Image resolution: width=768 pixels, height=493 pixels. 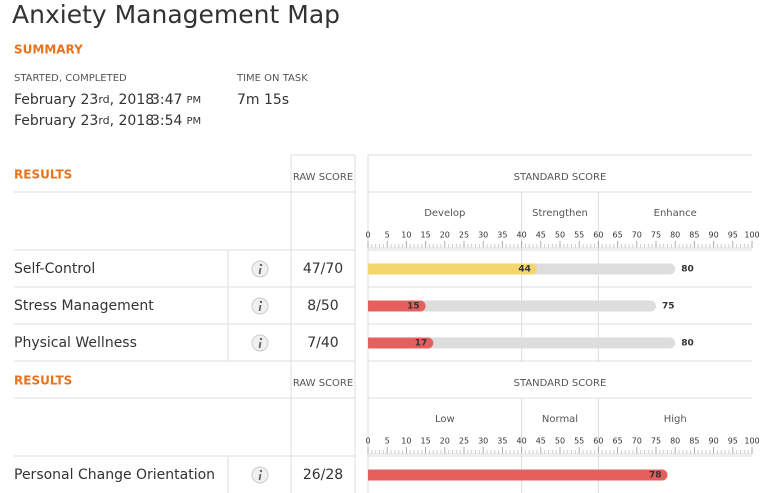 What do you see at coordinates (560, 213) in the screenshot?
I see `band-label: Strengthen` at bounding box center [560, 213].